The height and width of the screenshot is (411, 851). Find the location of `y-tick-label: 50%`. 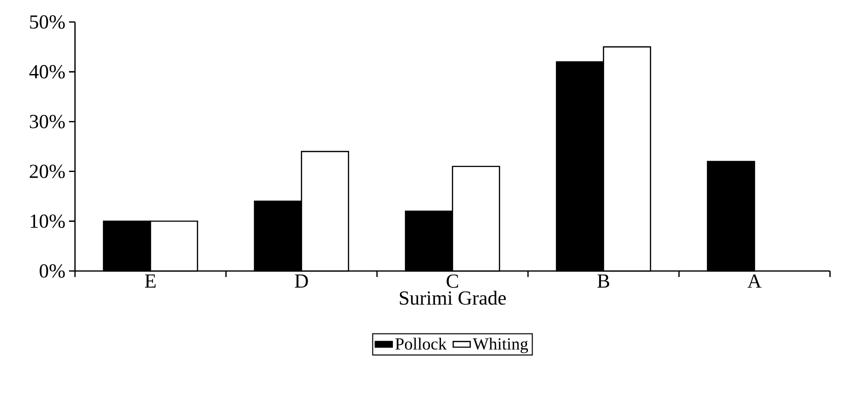

y-tick-label: 50% is located at coordinates (47, 22).